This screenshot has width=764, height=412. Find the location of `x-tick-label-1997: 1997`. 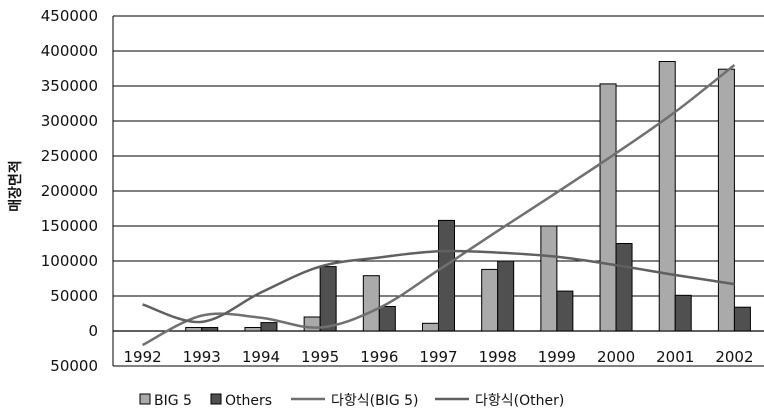

x-tick-label-1997: 1997 is located at coordinates (438, 357).